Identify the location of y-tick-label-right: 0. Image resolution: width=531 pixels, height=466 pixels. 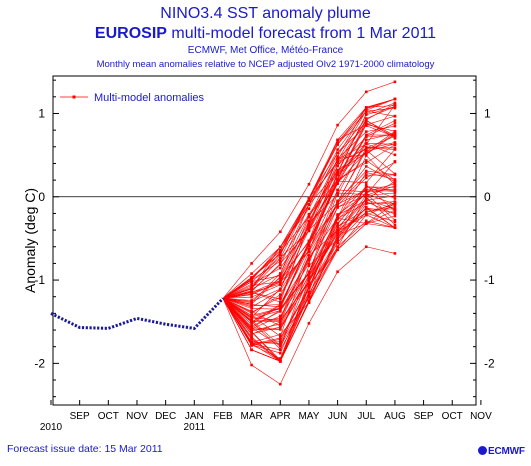
(487, 197).